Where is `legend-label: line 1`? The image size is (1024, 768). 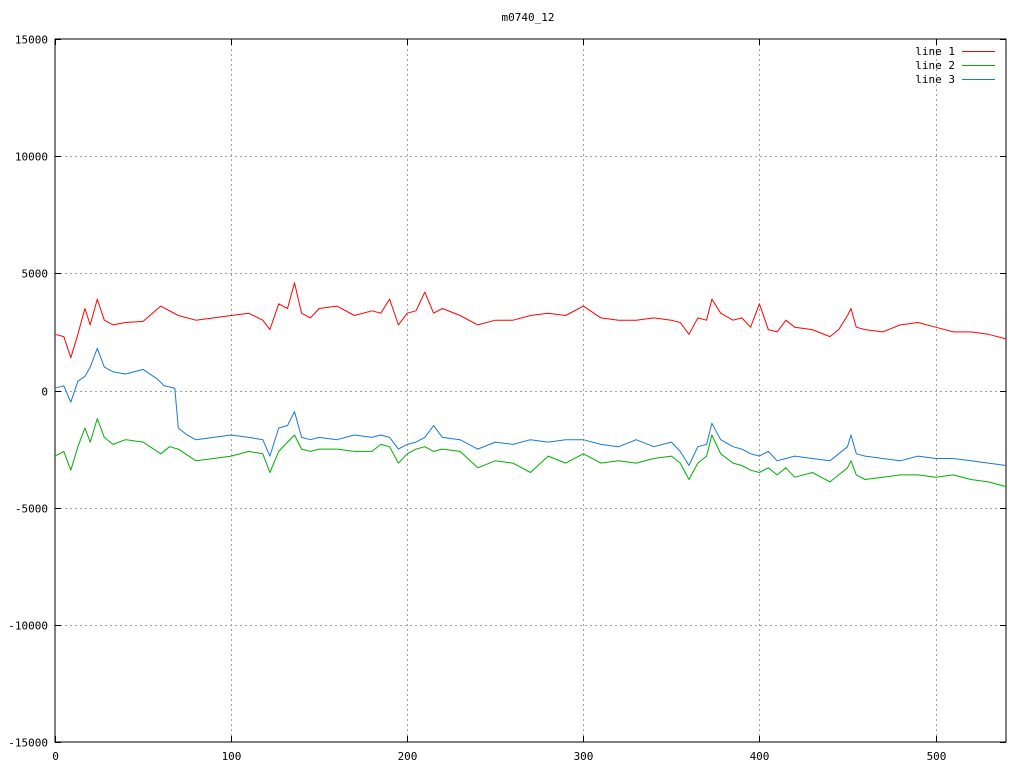
legend-label: line 1 is located at coordinates (935, 51).